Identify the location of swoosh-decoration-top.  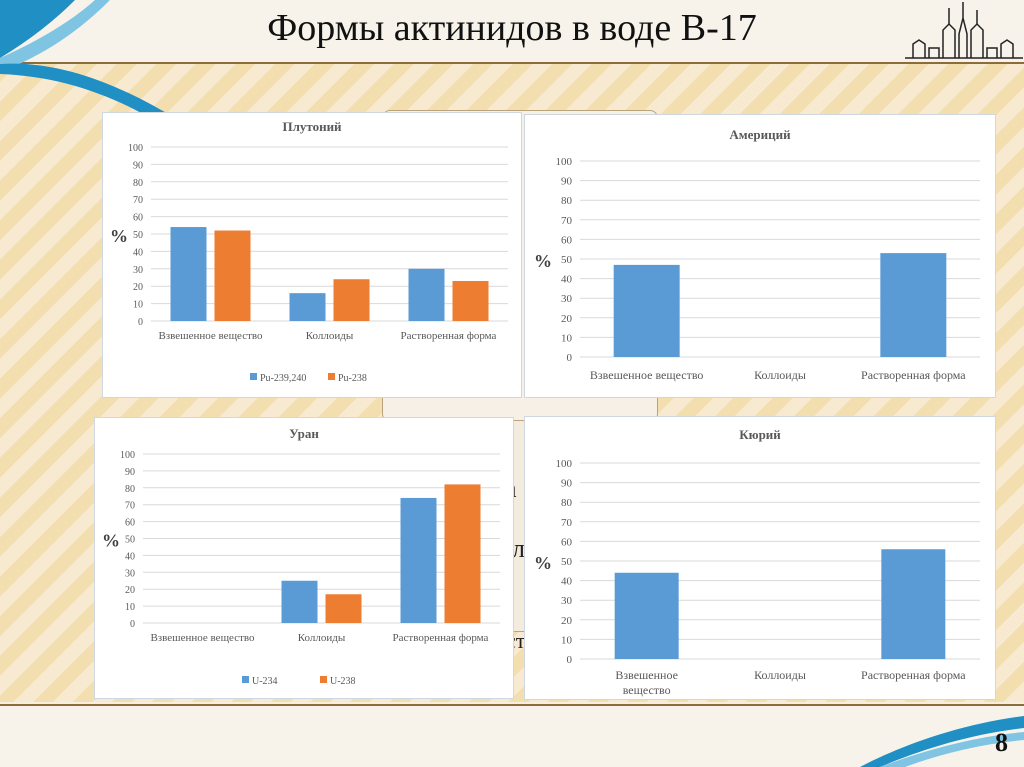
(87, 59).